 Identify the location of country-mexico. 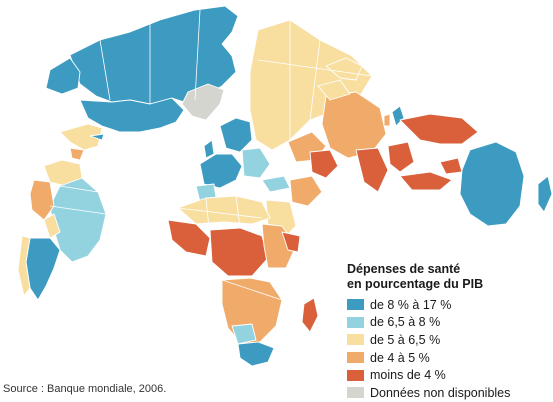
(81, 137).